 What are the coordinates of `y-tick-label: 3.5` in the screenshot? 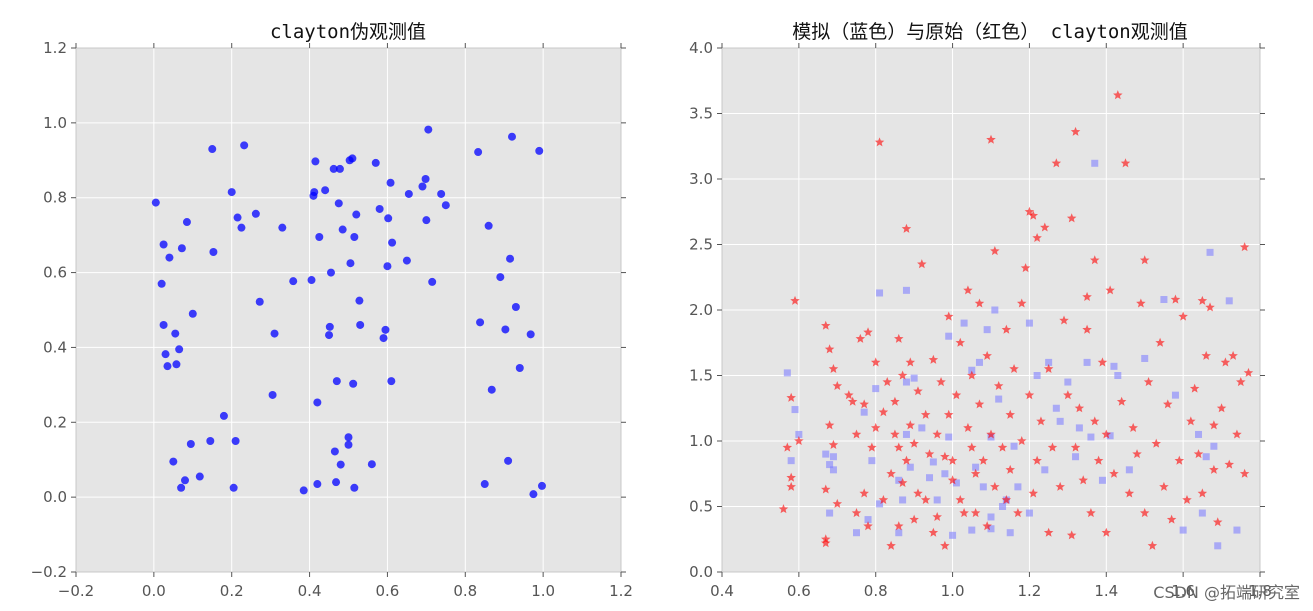 It's located at (701, 114).